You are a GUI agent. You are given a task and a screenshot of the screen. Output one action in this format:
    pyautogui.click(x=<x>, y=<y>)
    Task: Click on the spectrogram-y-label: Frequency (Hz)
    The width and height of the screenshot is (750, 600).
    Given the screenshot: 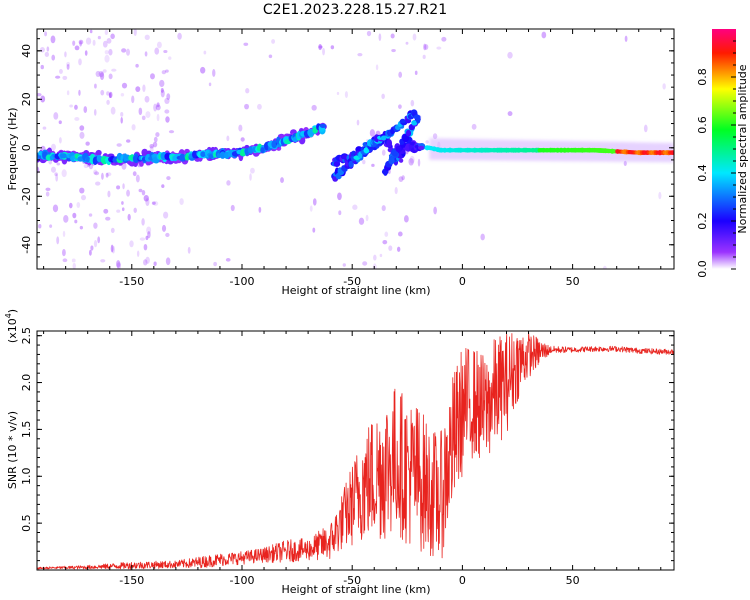 What is the action you would take?
    pyautogui.click(x=12, y=149)
    